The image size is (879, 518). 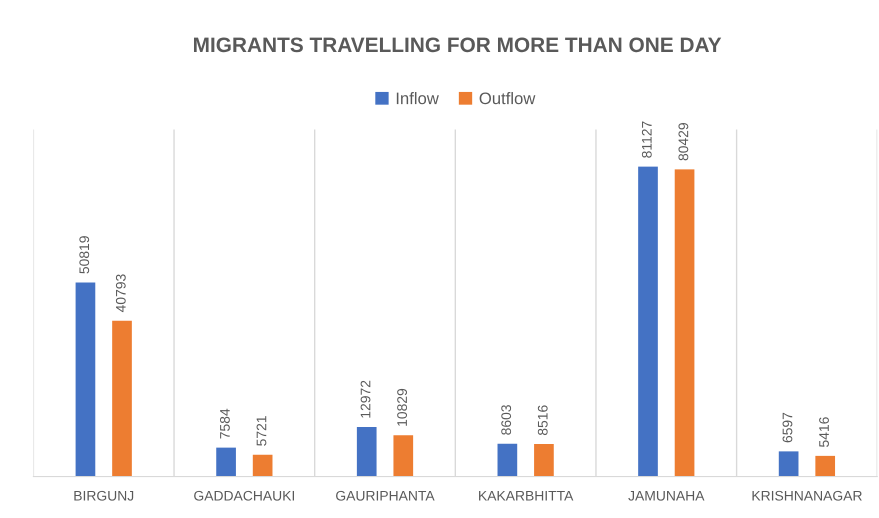 What do you see at coordinates (683, 141) in the screenshot?
I see `data-label: 80429` at bounding box center [683, 141].